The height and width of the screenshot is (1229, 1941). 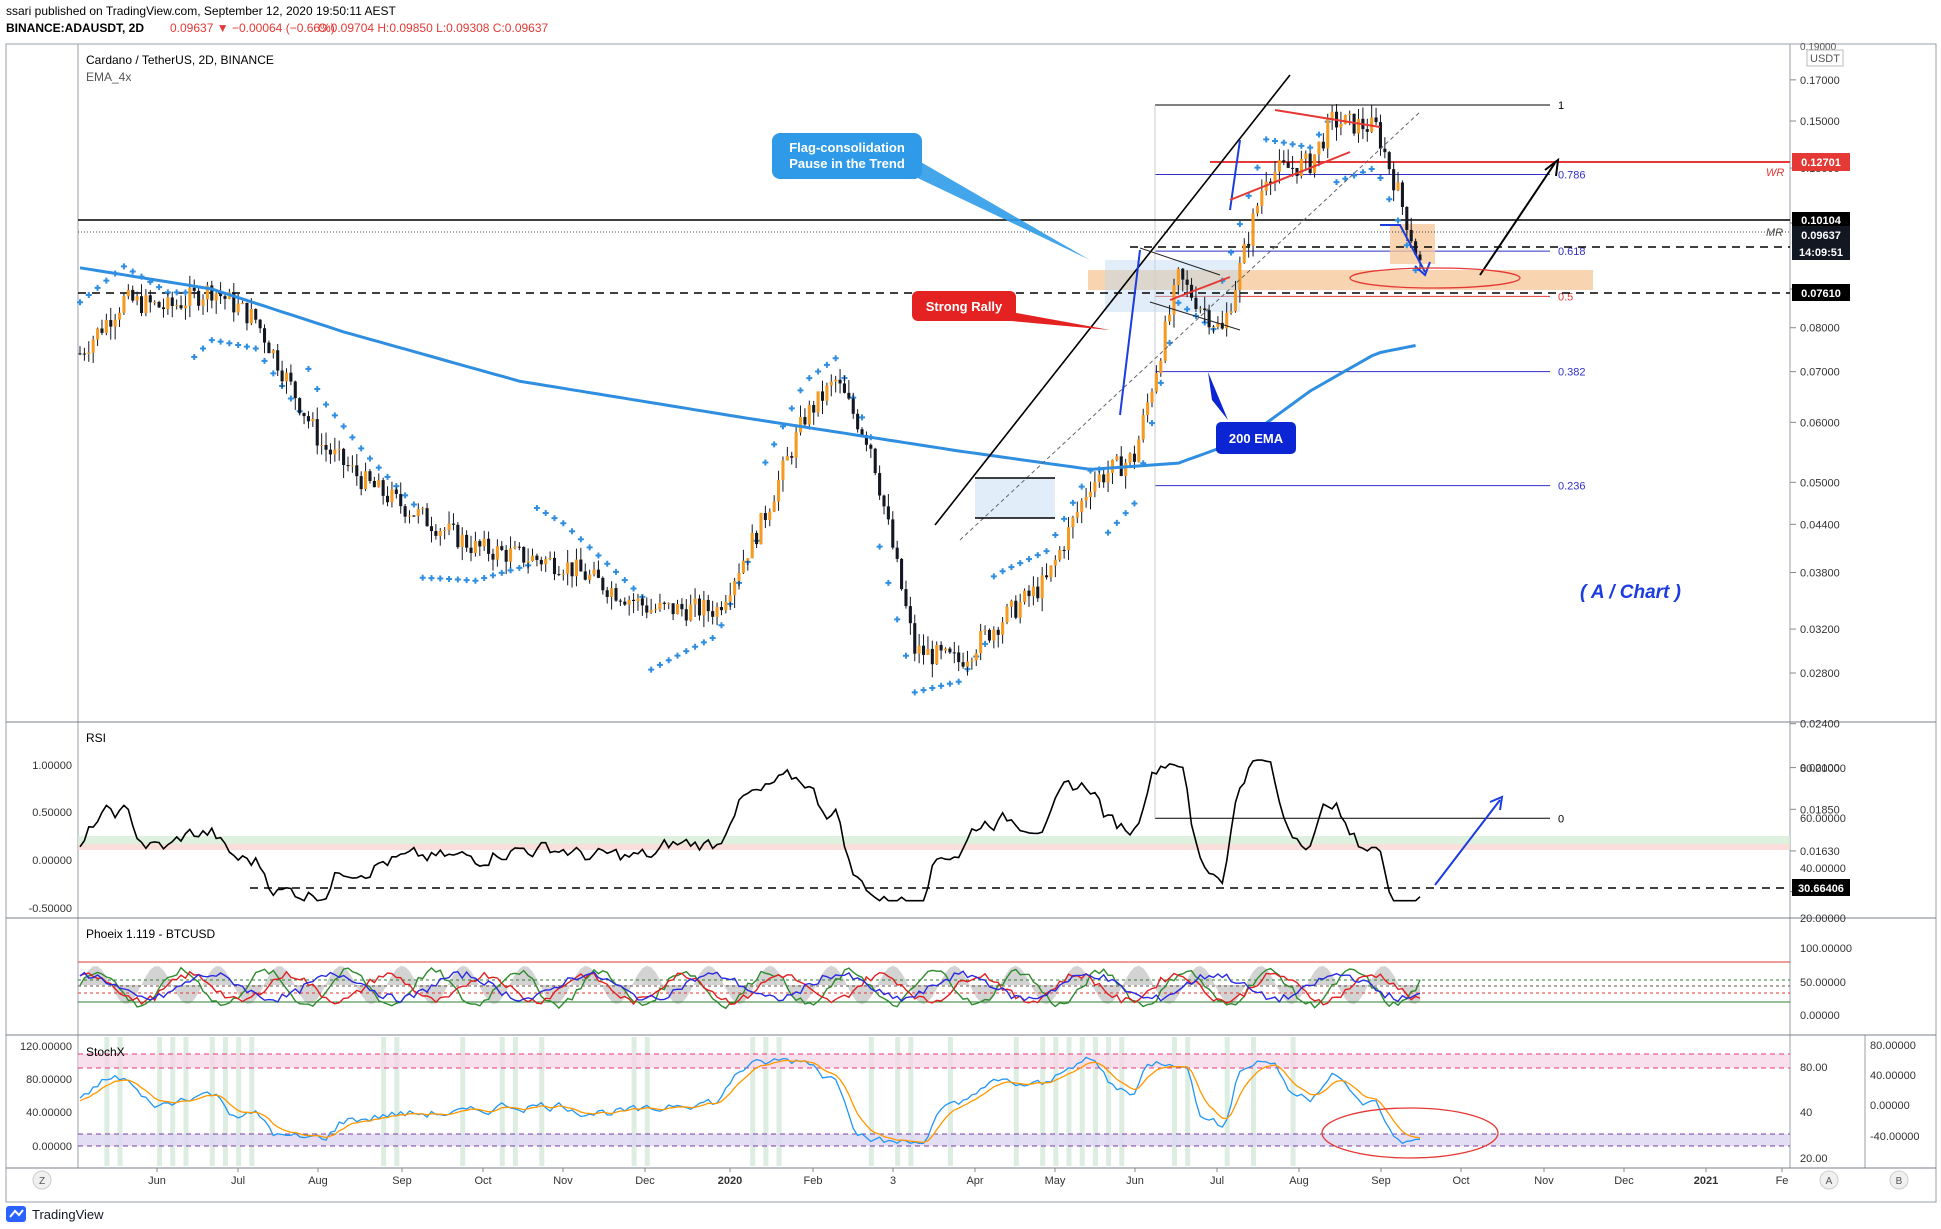 What do you see at coordinates (96, 738) in the screenshot?
I see `rsi-title: RSI` at bounding box center [96, 738].